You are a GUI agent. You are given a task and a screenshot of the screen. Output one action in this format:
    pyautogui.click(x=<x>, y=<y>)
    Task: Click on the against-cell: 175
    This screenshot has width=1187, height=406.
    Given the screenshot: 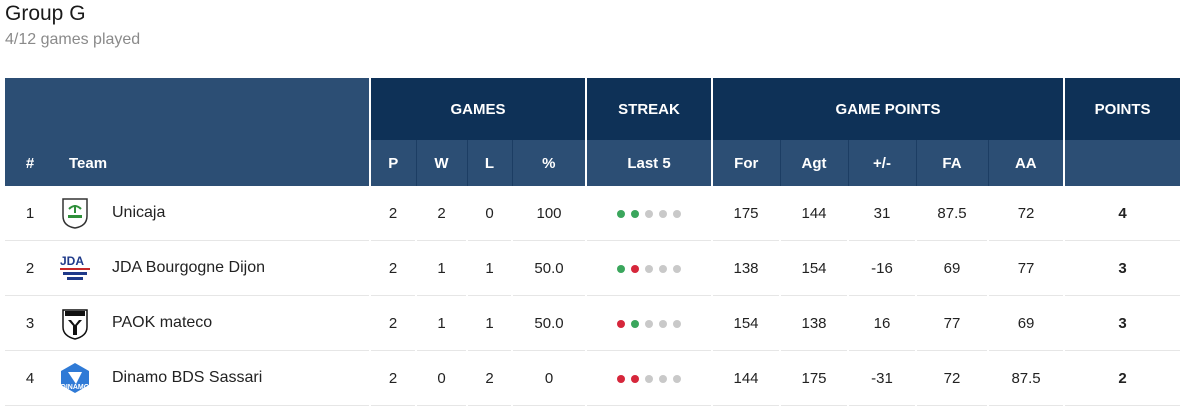 What is the action you would take?
    pyautogui.click(x=814, y=378)
    